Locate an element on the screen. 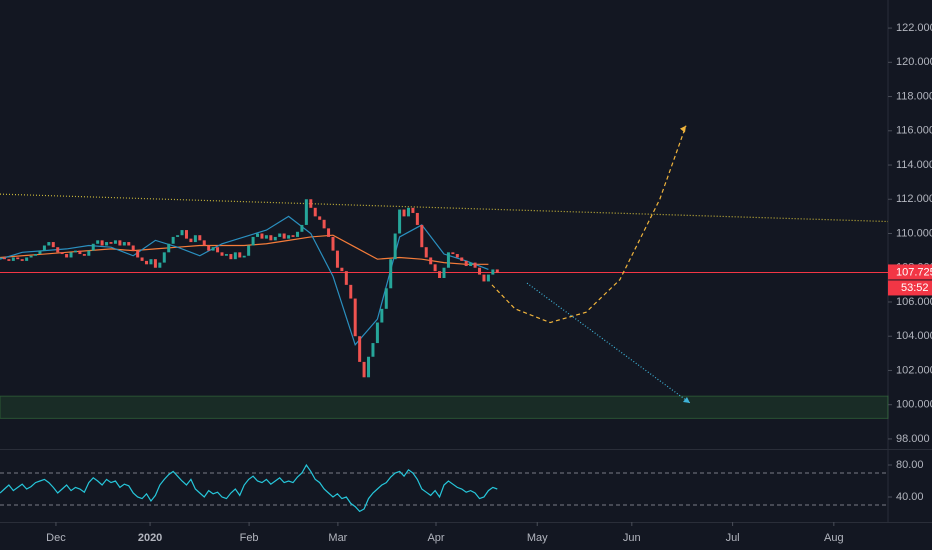  target-arrowhead is located at coordinates (686, 399).